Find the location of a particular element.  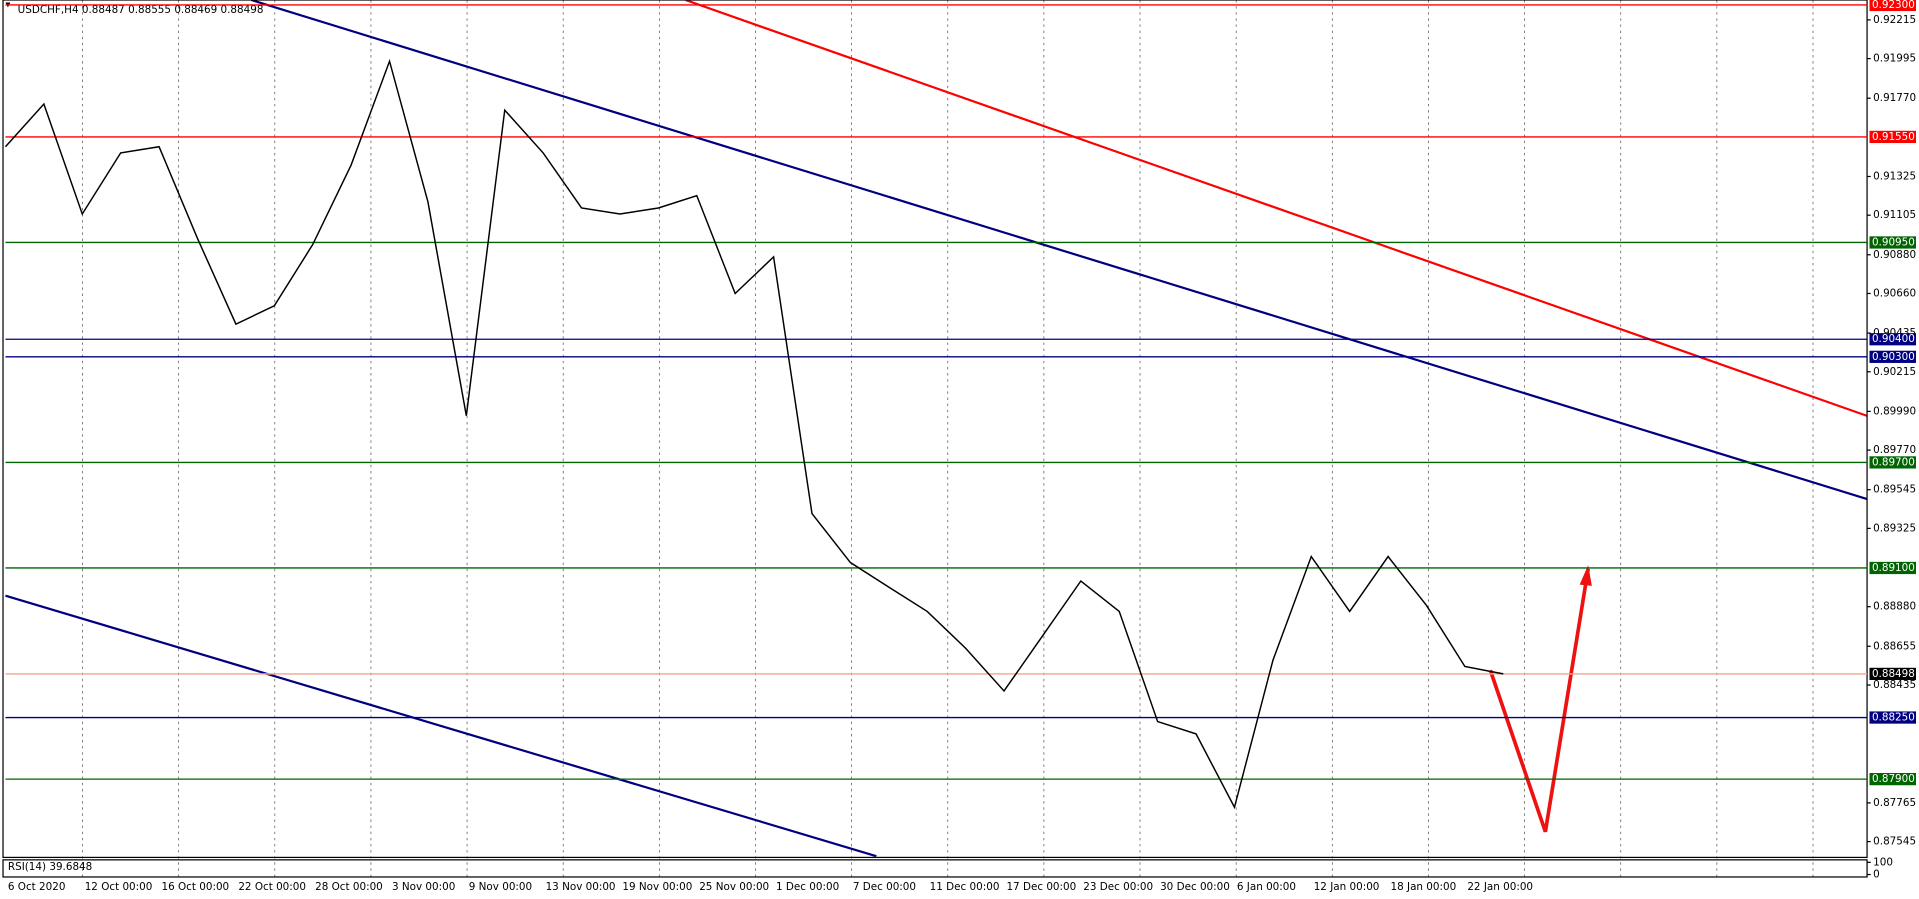

indicator-tick-label: 100 is located at coordinates (1883, 862).